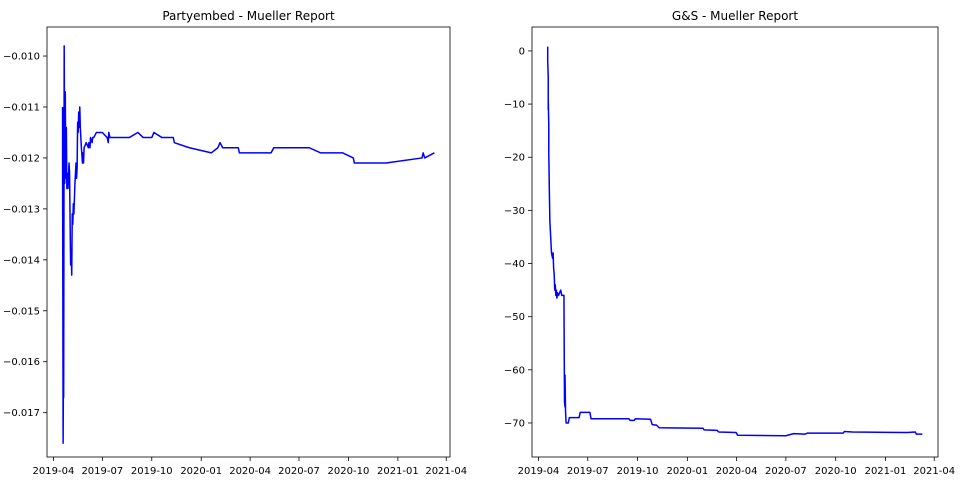 The width and height of the screenshot is (960, 482). I want to click on right-y-tick-label: −10, so click(514, 105).